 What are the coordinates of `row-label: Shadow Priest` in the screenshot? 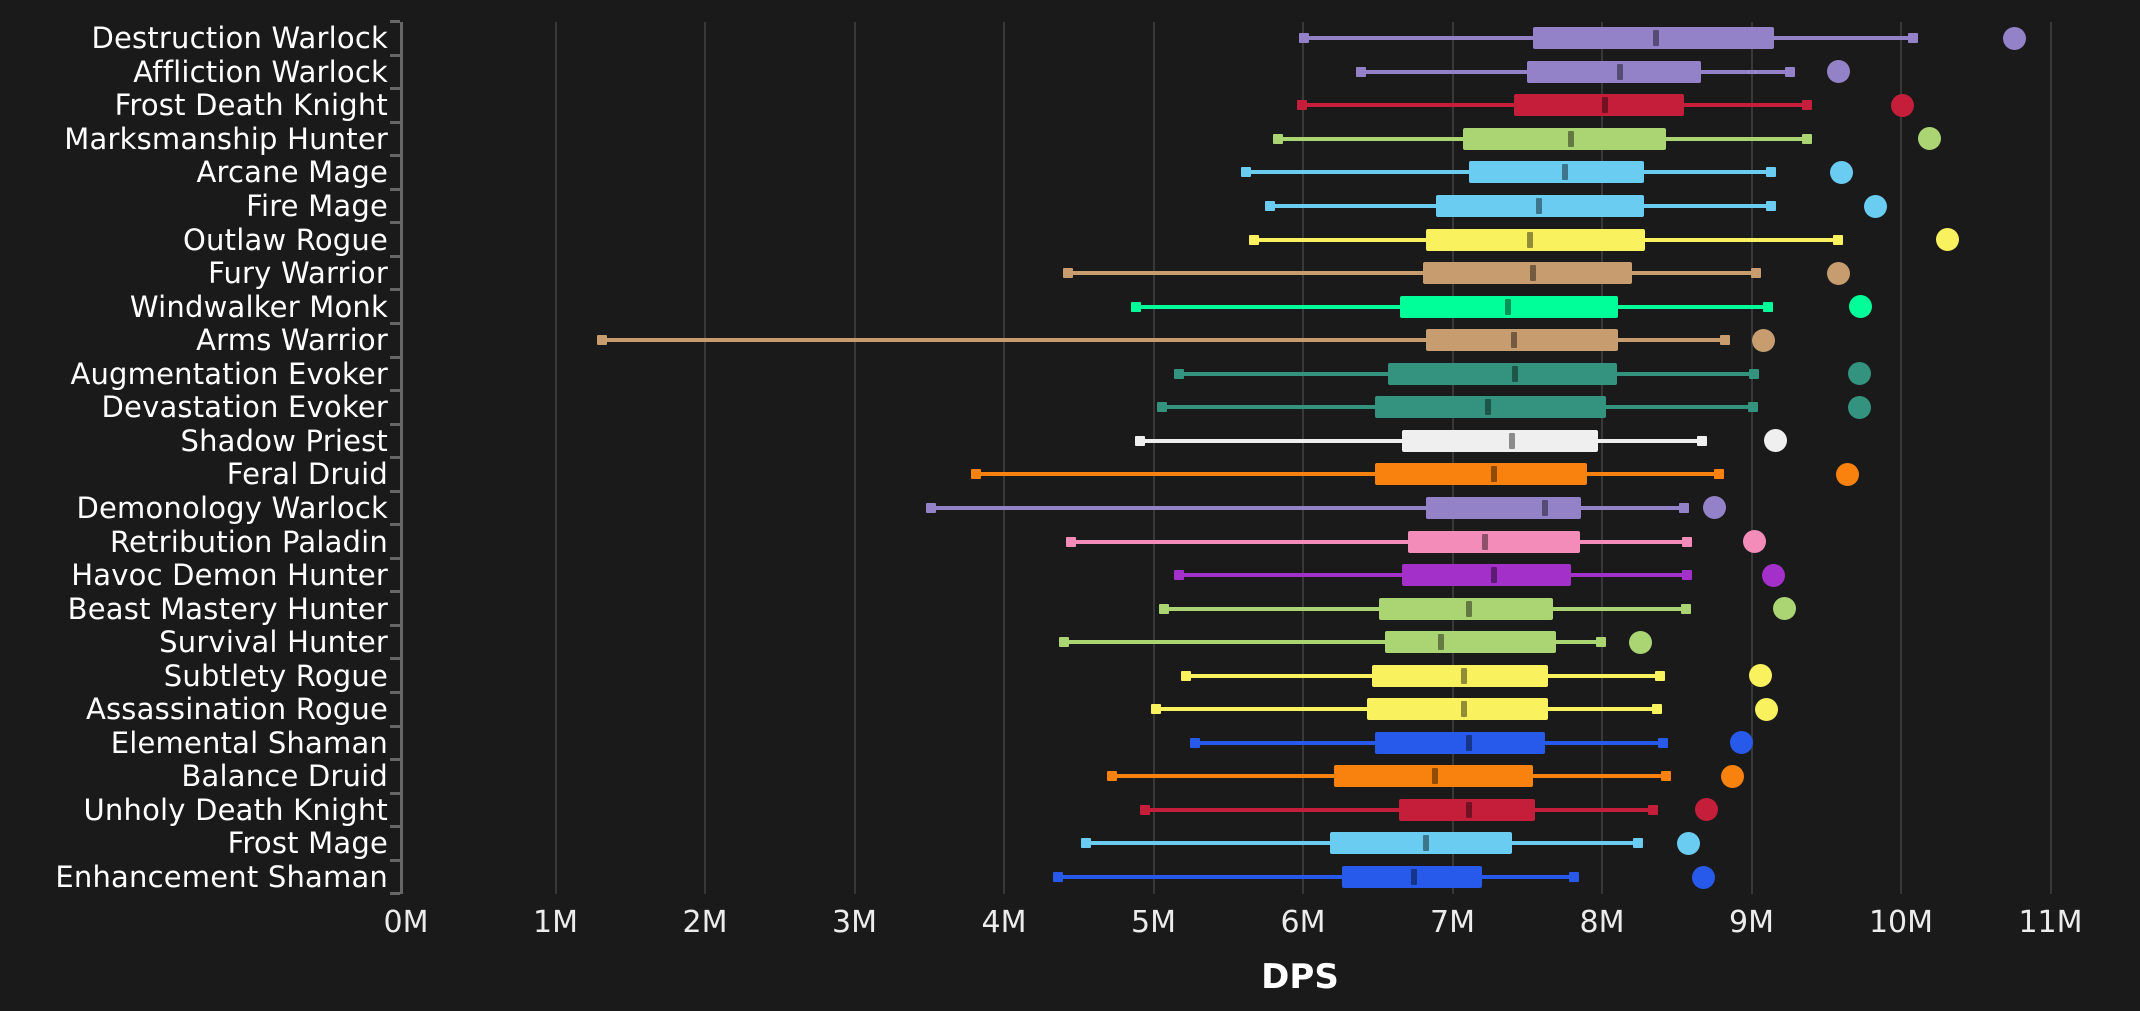 It's located at (284, 440).